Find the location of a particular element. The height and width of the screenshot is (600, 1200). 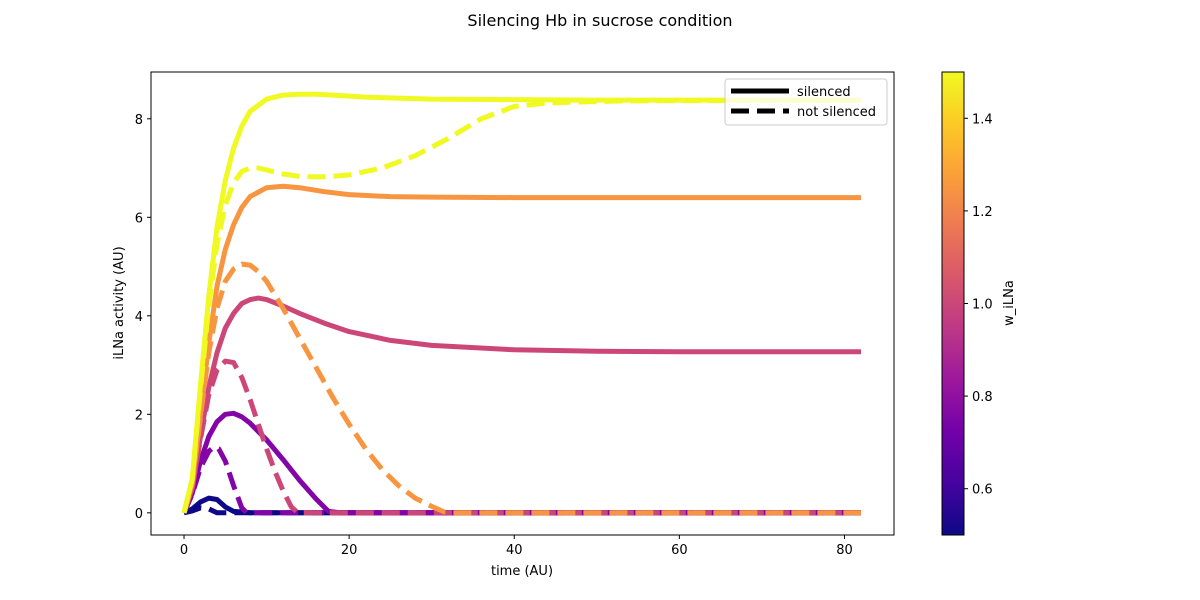

colorbar-ticks: 0.6 0.8 1.0 1.2 1.4 is located at coordinates (978, 305).